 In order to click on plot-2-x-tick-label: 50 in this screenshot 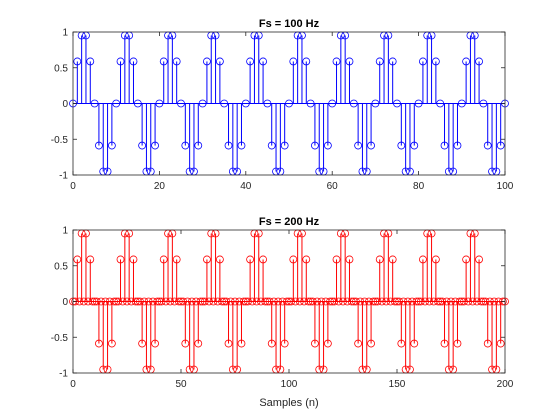, I will do `click(181, 384)`.